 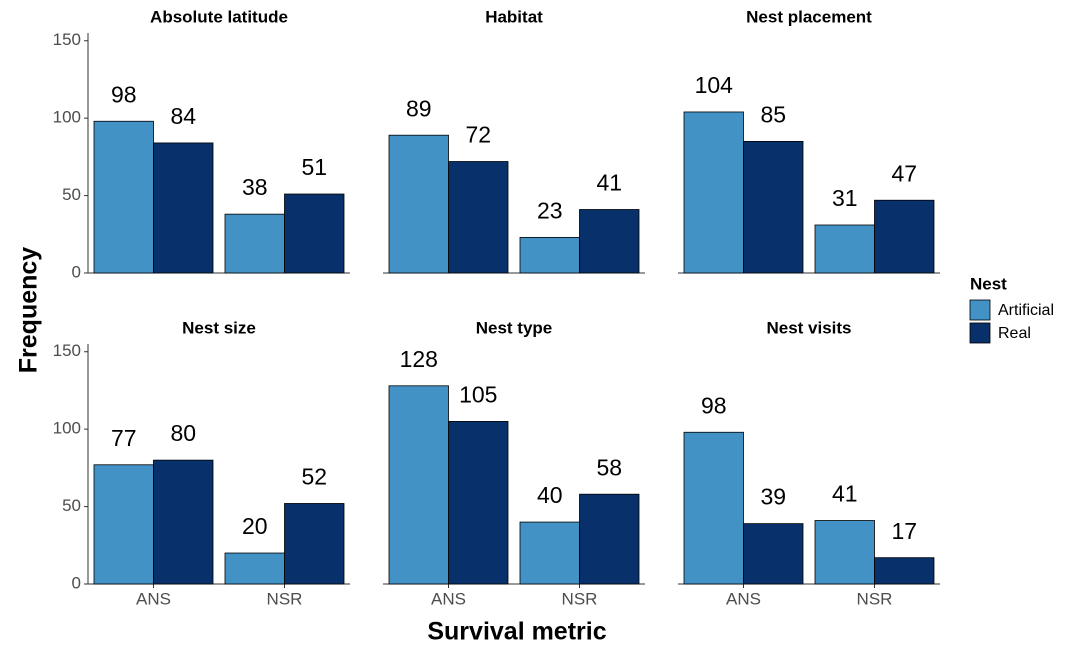 What do you see at coordinates (183, 433) in the screenshot?
I see `value-label: 80` at bounding box center [183, 433].